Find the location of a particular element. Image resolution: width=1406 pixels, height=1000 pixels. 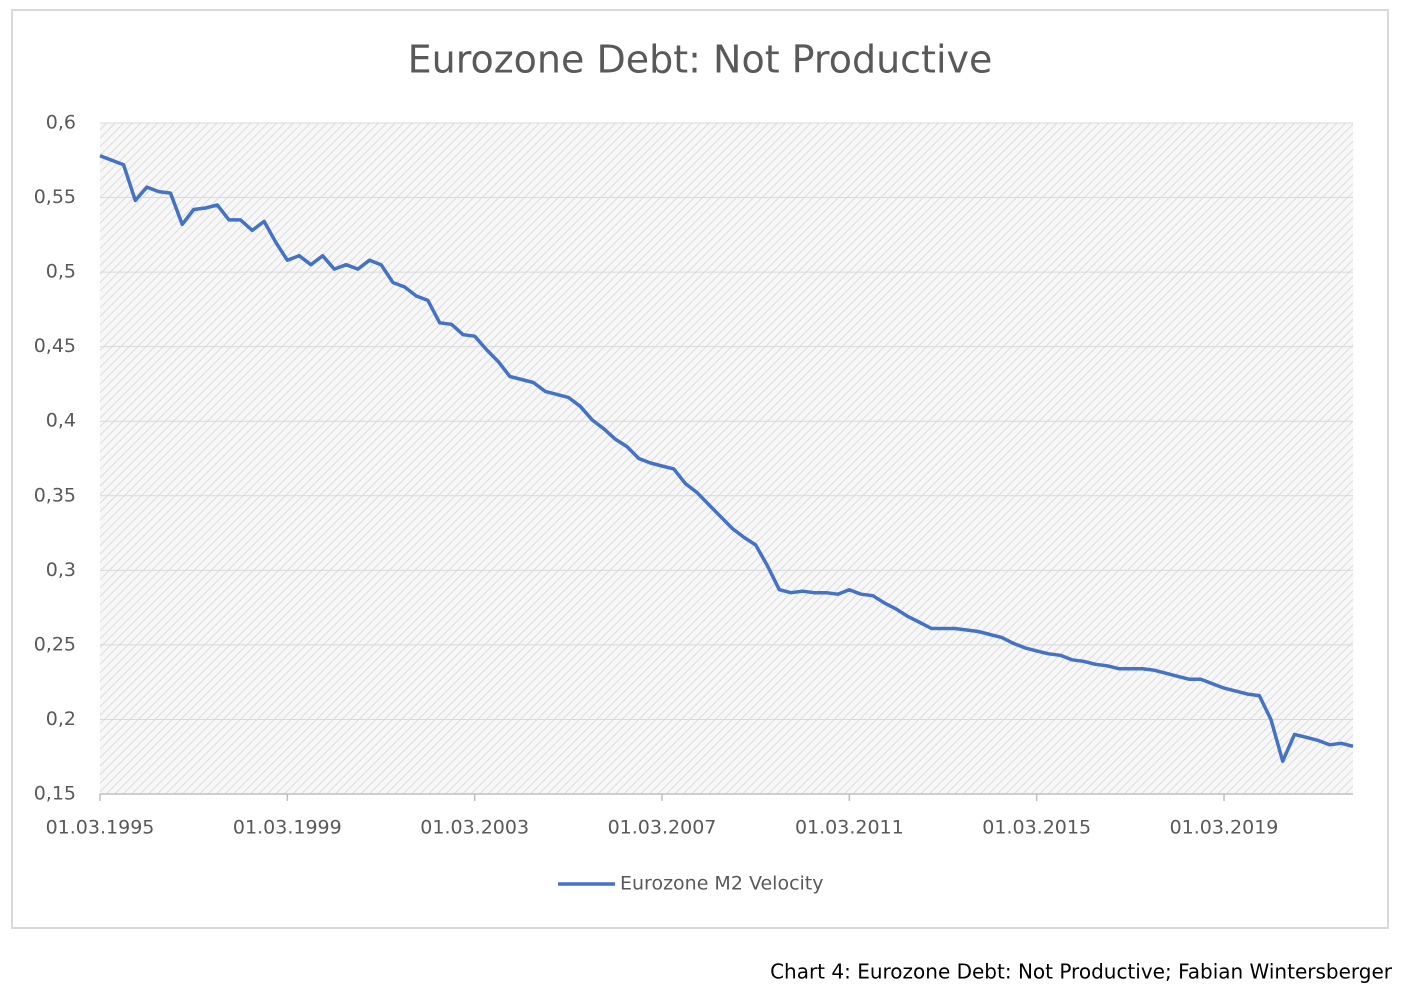

x-tick-label: 01.03.2019 is located at coordinates (1224, 828).